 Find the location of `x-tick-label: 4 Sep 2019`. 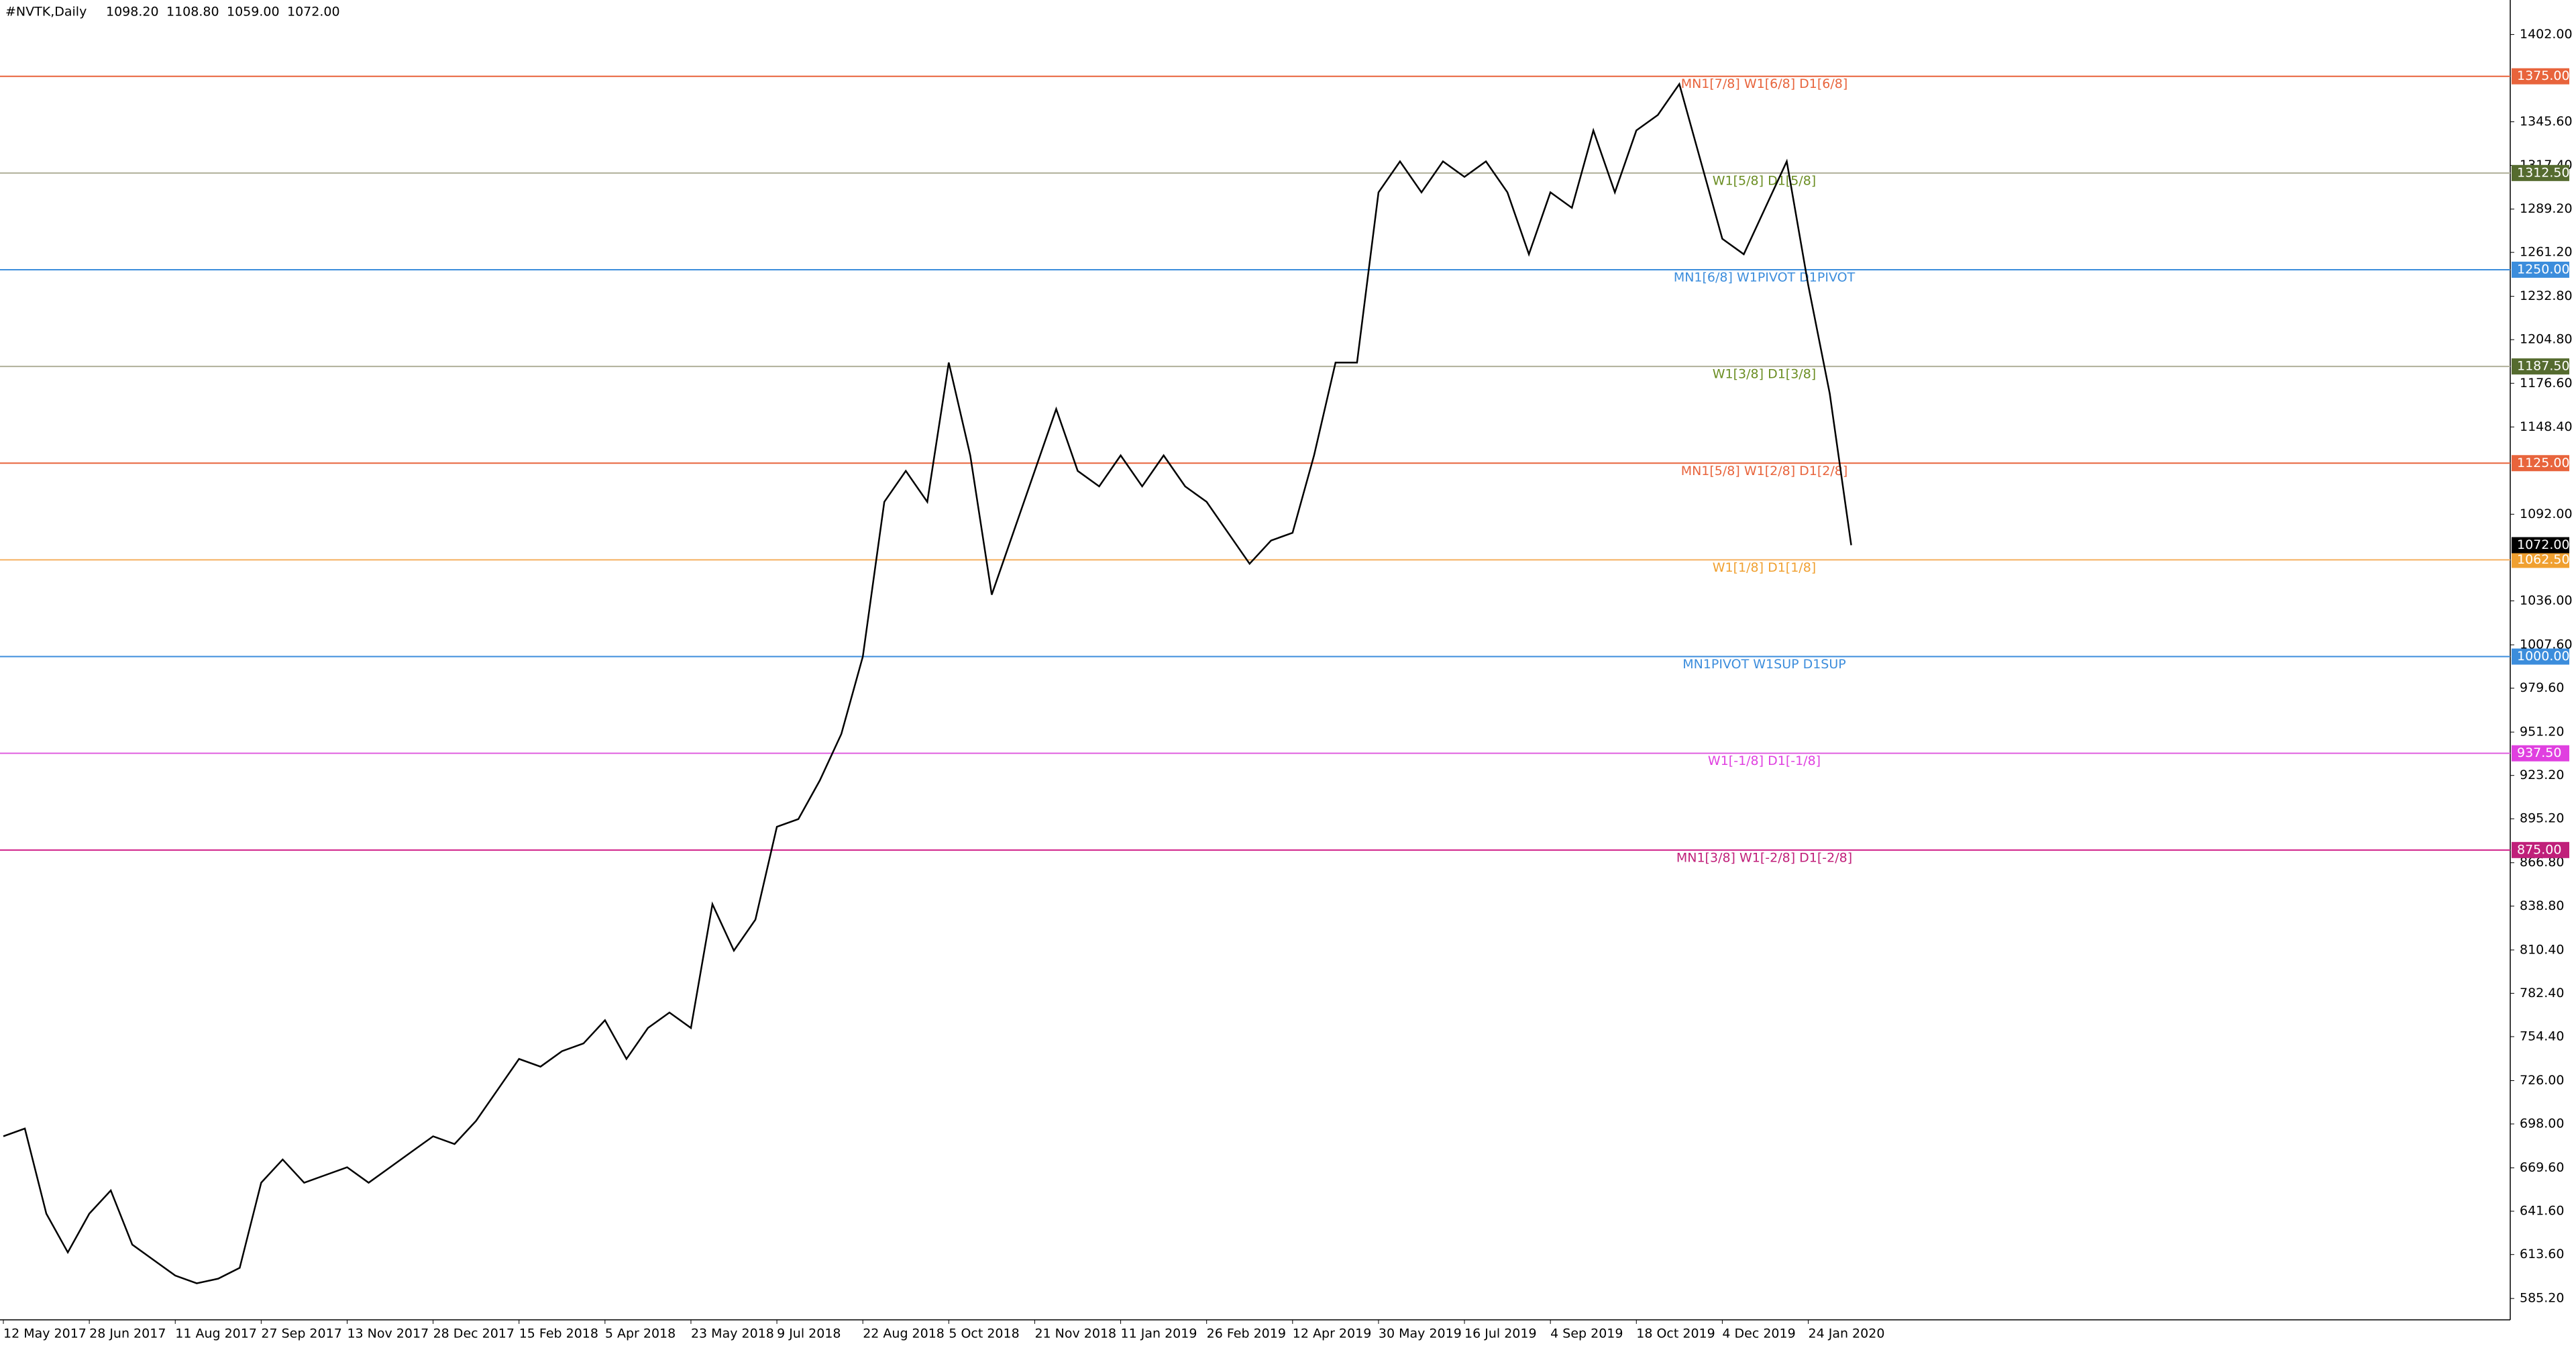

x-tick-label: 4 Sep 2019 is located at coordinates (1586, 1334).